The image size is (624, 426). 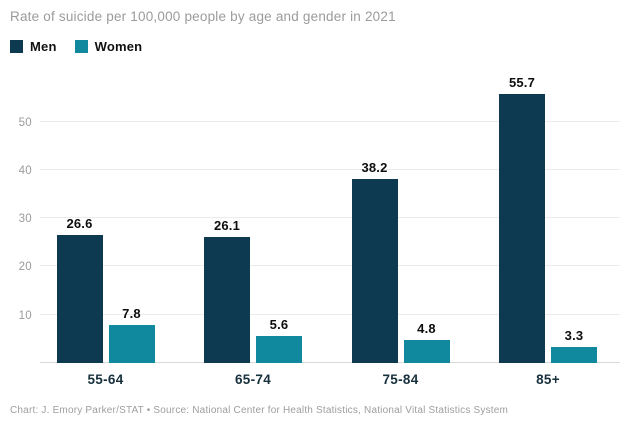 What do you see at coordinates (25, 315) in the screenshot?
I see `y-axis-tick-label: 10` at bounding box center [25, 315].